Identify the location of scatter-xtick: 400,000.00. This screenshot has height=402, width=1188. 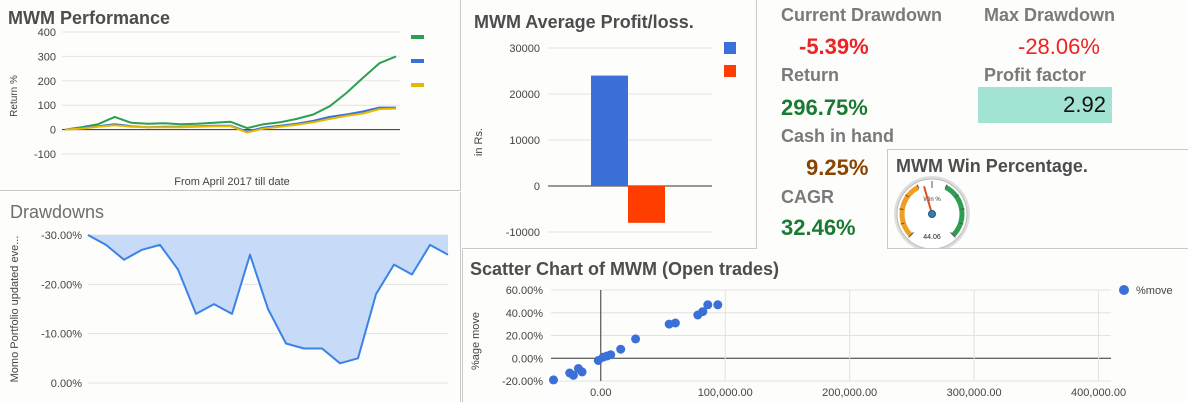
(1098, 393).